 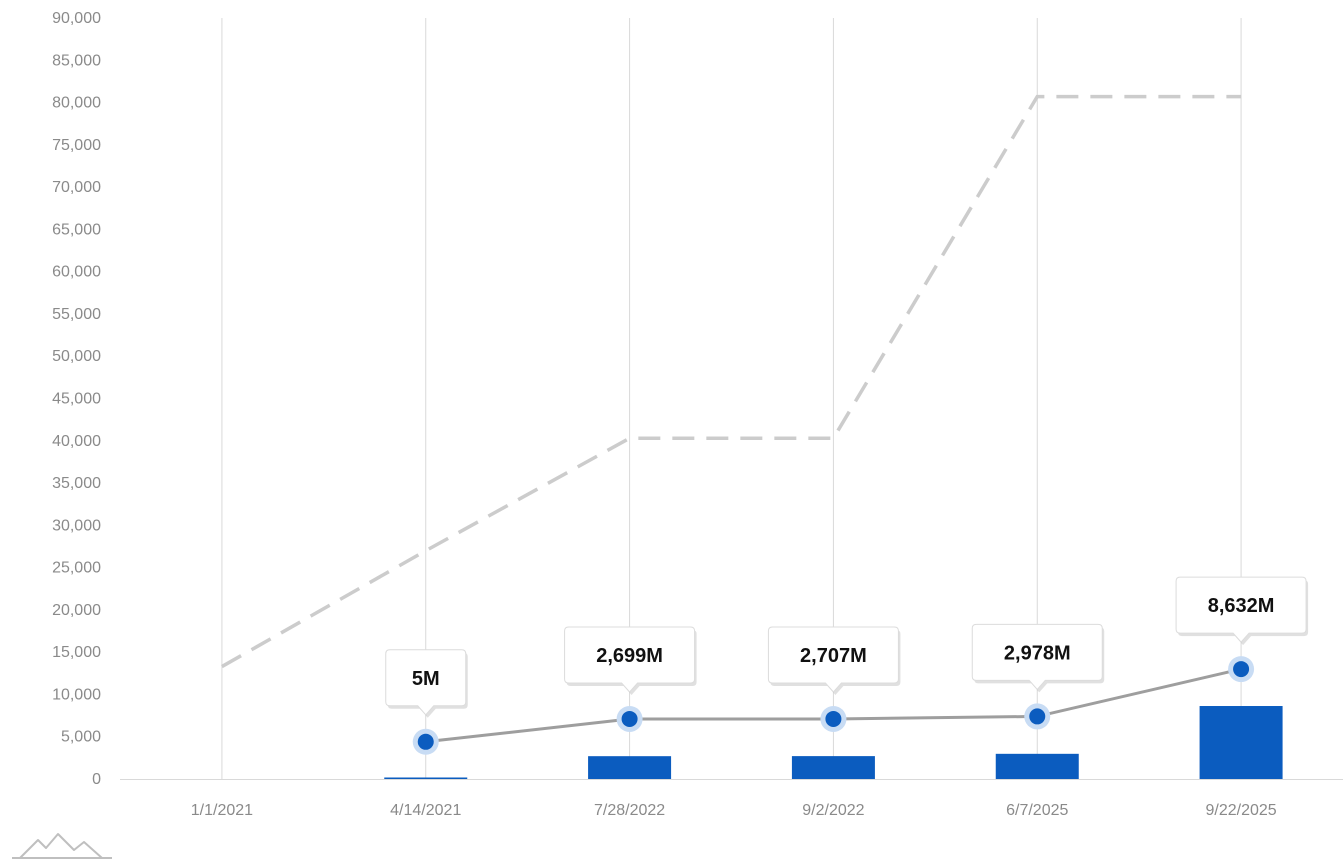 What do you see at coordinates (76, 187) in the screenshot?
I see `y-tick-label: 70,000` at bounding box center [76, 187].